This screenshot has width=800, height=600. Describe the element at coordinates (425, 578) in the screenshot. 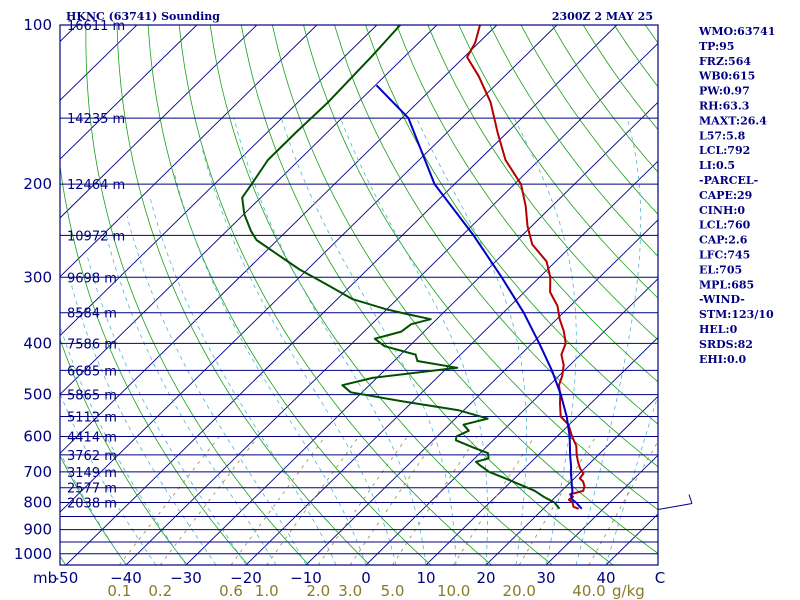

I see `temperature-tick-label: 10` at that location.